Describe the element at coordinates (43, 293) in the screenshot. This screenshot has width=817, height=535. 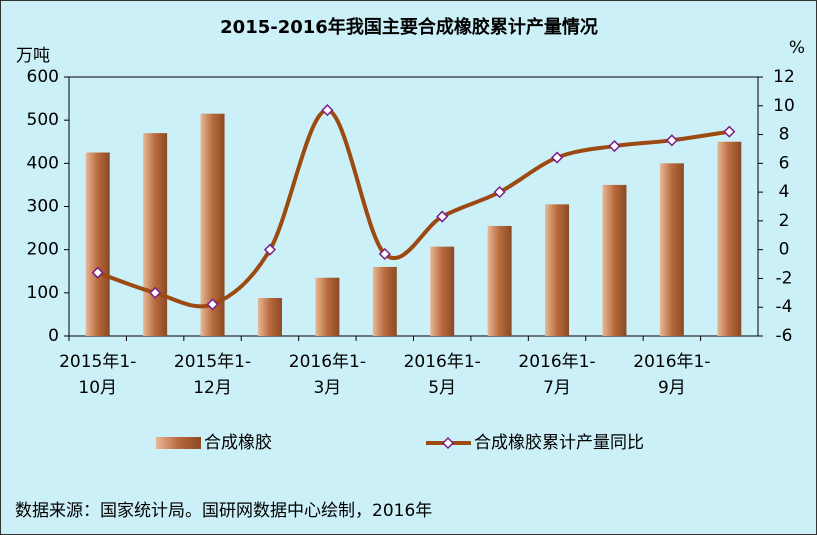
I see `y-tick-label: 100` at that location.